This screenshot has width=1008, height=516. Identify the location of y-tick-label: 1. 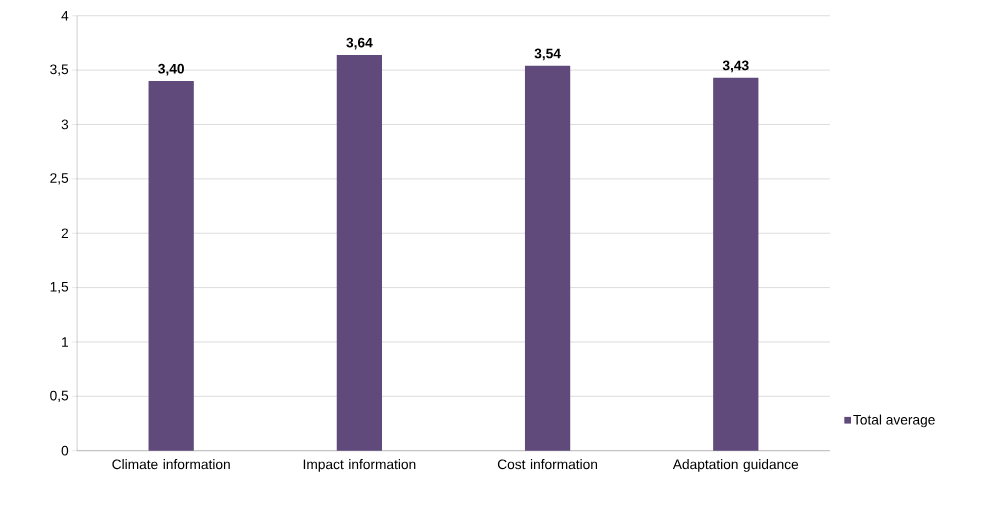
(65, 342).